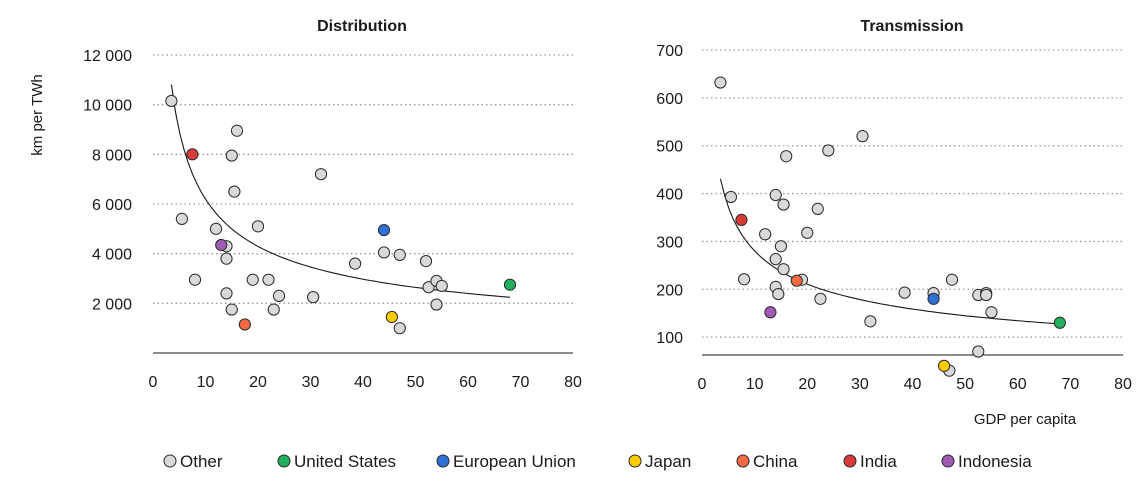  What do you see at coordinates (669, 99) in the screenshot?
I see `transmission-y-tick-label: 600` at bounding box center [669, 99].